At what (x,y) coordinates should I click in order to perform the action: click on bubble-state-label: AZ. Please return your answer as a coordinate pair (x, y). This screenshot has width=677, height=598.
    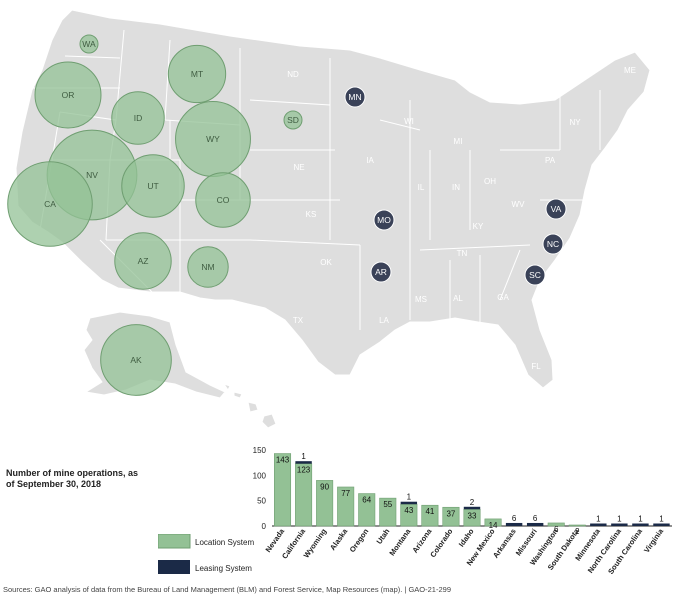
    Looking at the image, I should click on (143, 261).